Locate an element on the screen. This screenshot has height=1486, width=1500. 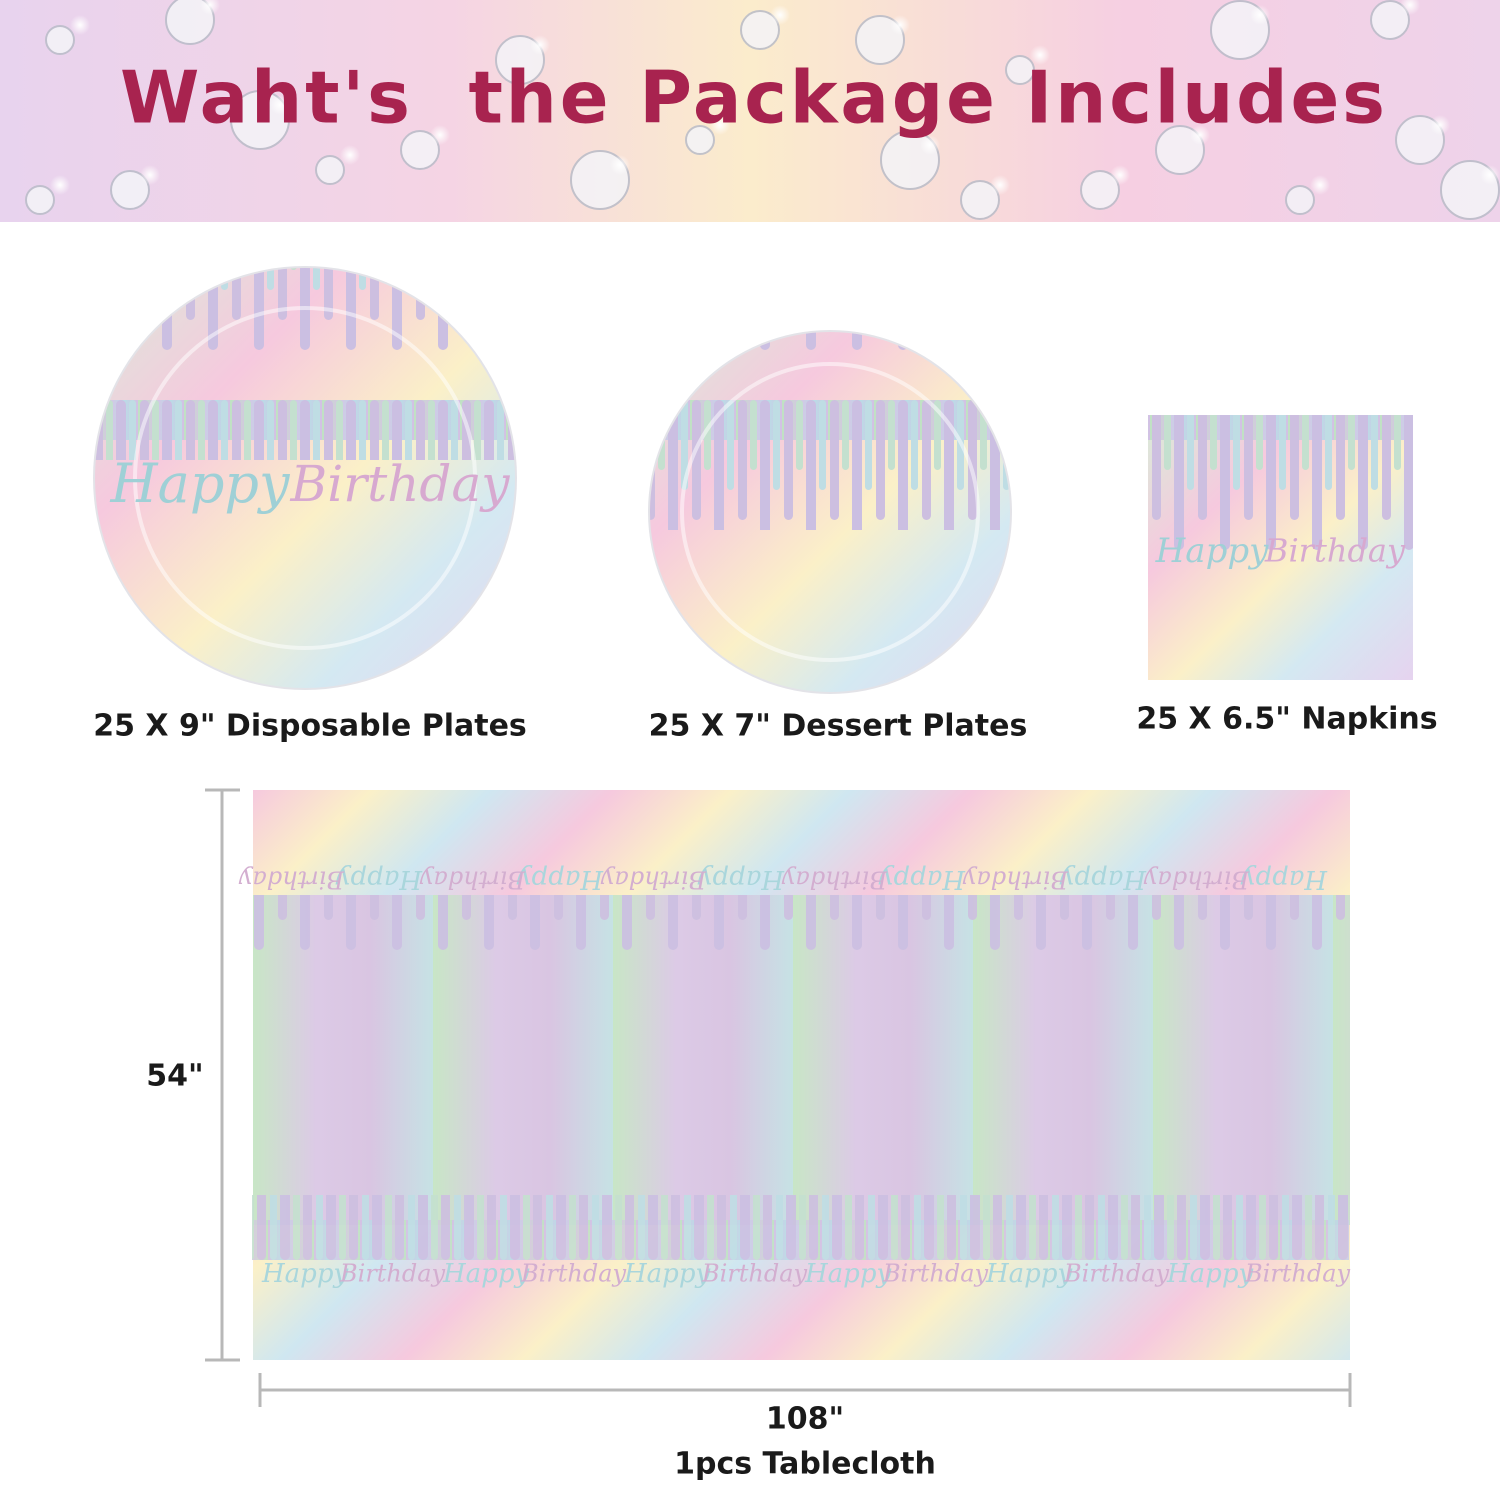
item-label: 25 X 6.5" Napkins is located at coordinates (1286, 719).